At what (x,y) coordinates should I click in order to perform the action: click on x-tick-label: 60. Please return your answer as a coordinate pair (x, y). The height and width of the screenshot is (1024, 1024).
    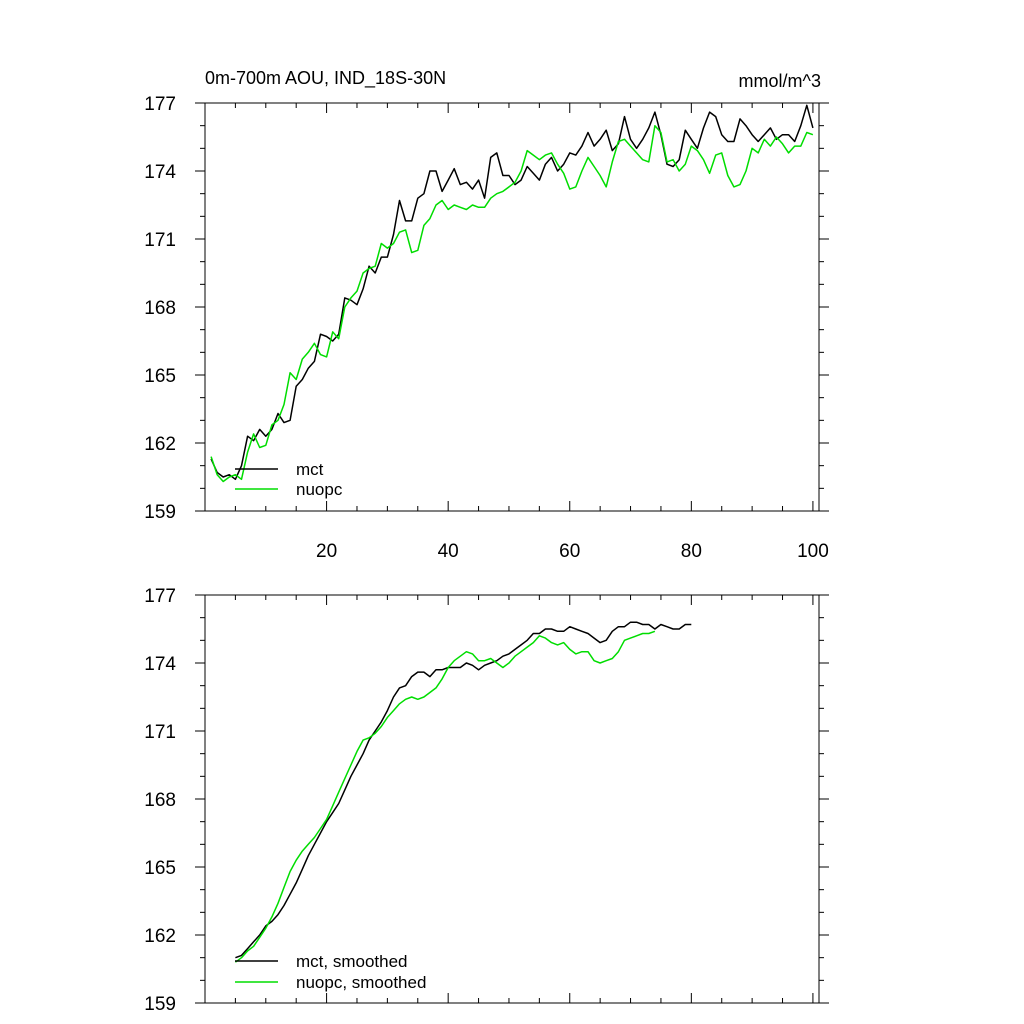
    Looking at the image, I should click on (569, 551).